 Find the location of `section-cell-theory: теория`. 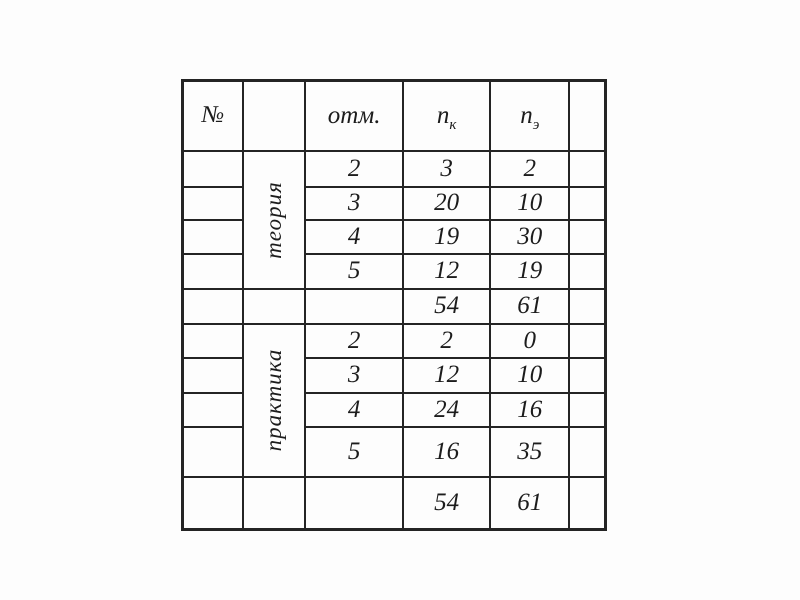

section-cell-theory: теория is located at coordinates (274, 219).